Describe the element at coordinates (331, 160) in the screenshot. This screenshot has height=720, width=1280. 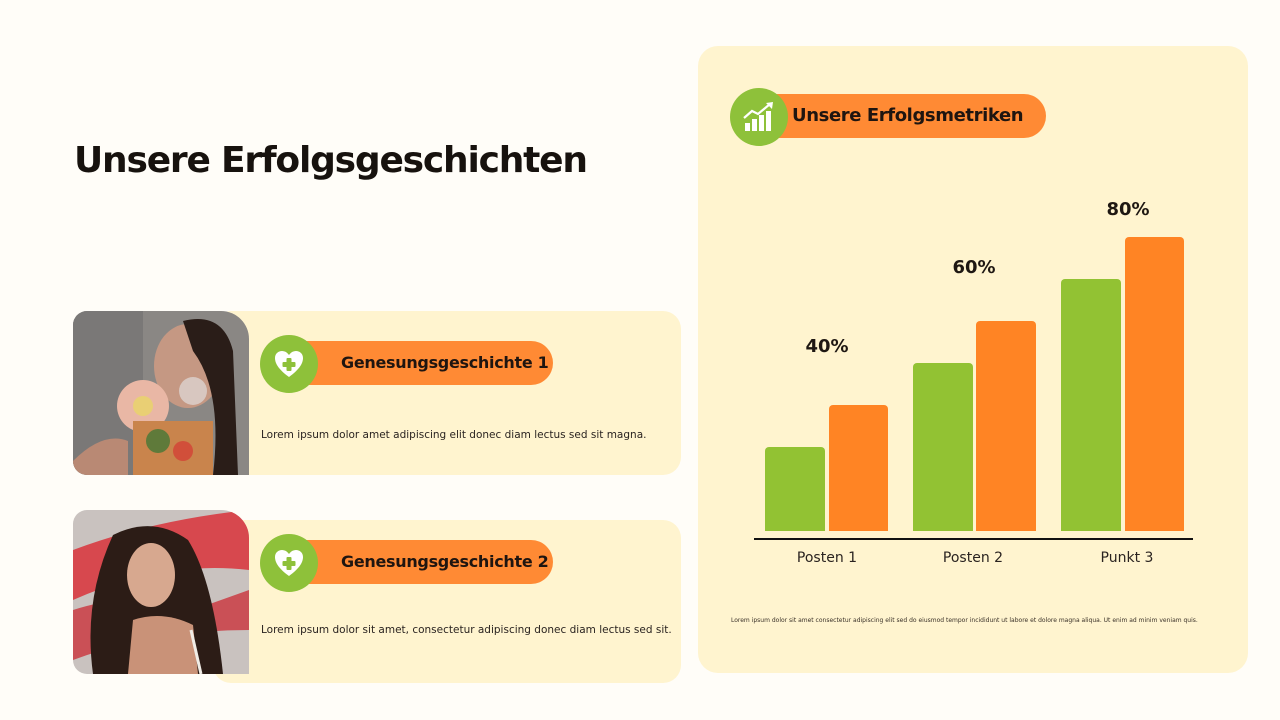
I see `page-title: Unsere Erfolgsgeschichten` at that location.